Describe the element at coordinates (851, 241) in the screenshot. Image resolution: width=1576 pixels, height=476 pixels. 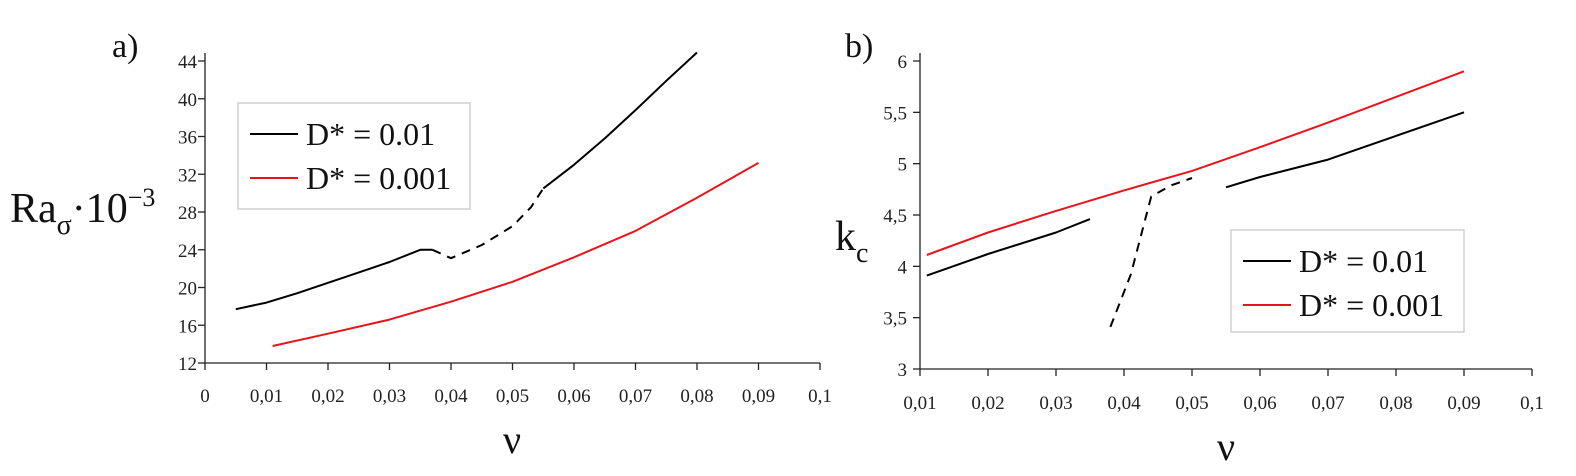
I see `y-axis-label: kc` at that location.